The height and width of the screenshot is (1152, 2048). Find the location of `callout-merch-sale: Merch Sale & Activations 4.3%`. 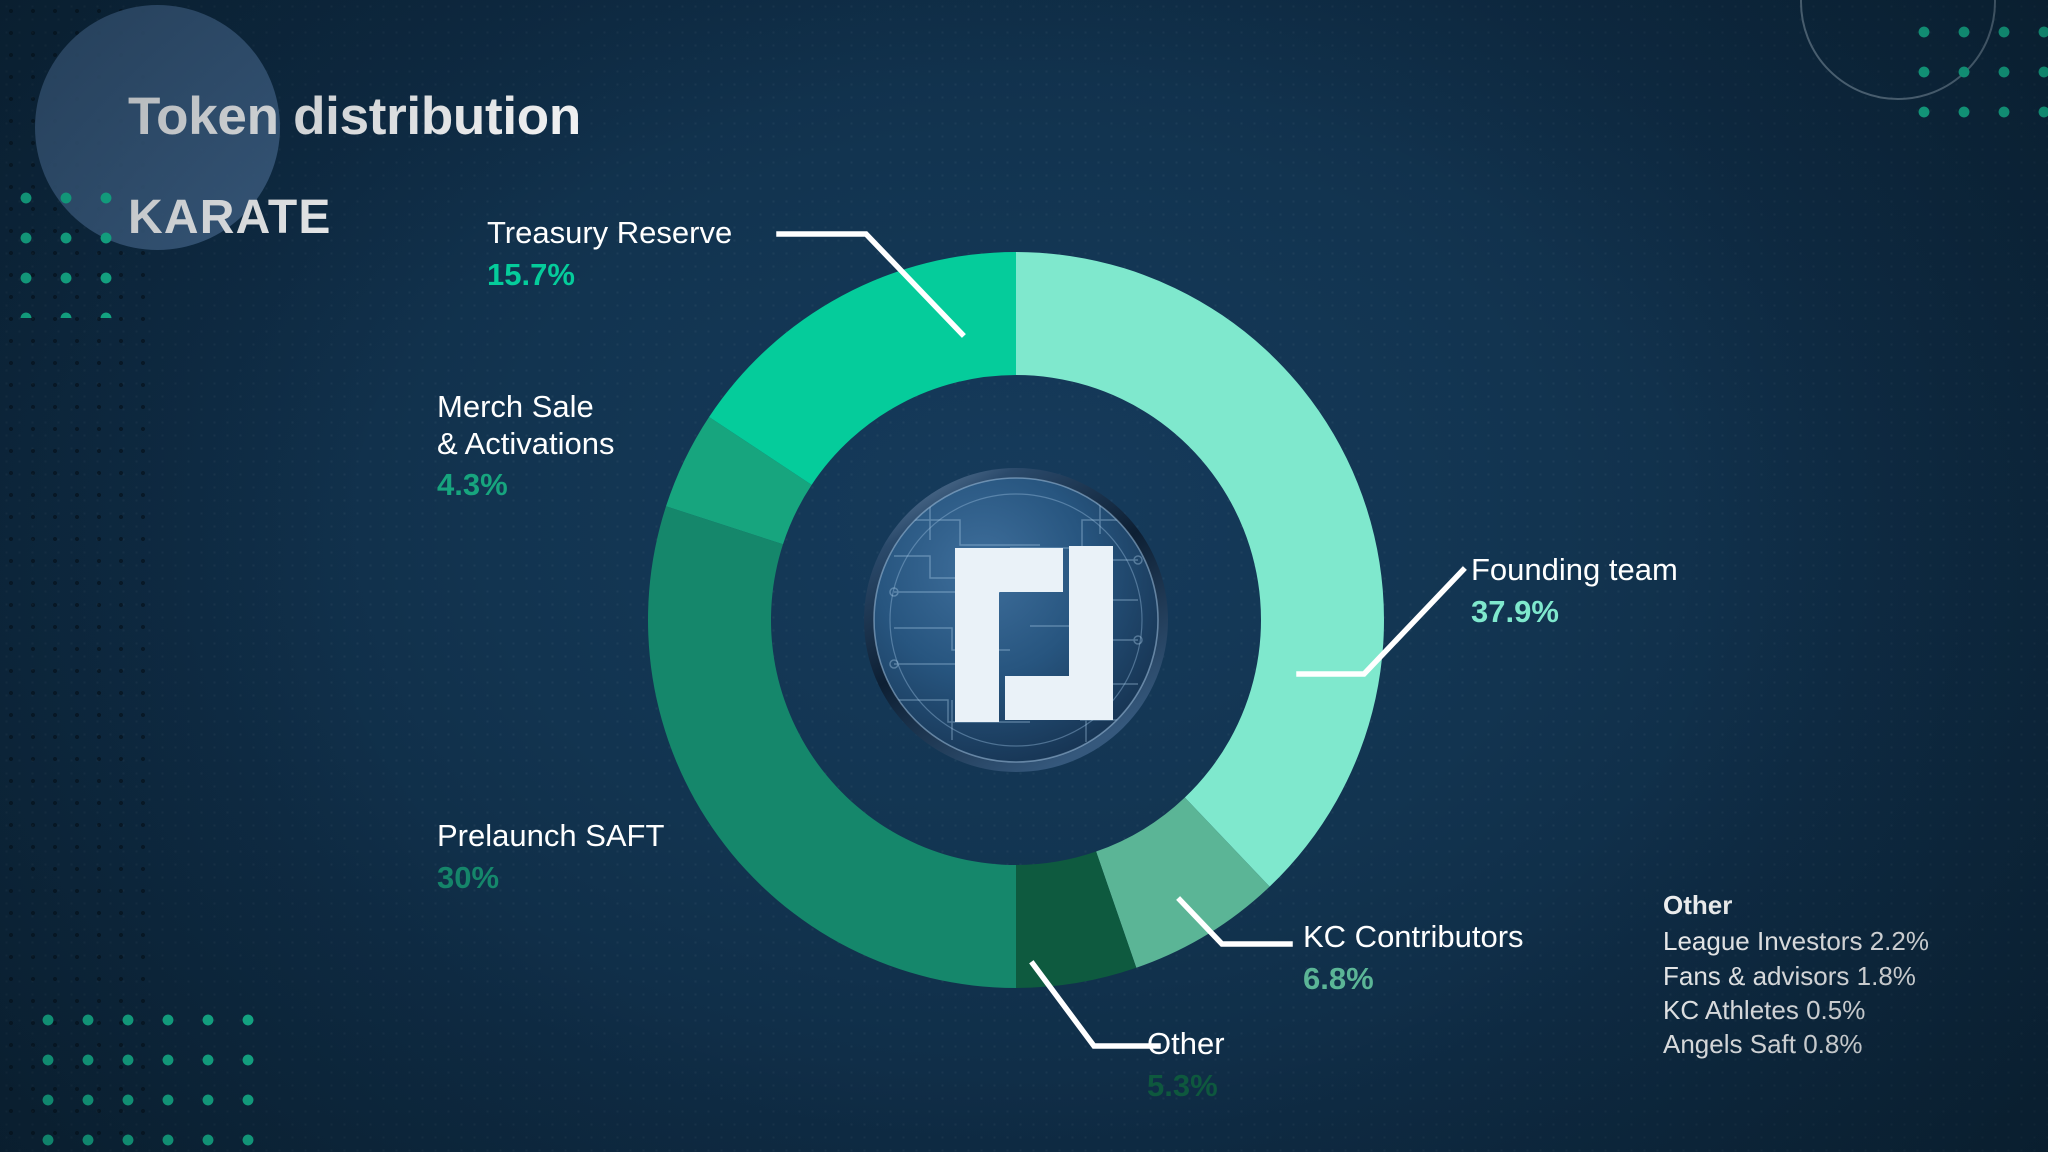

callout-merch-sale: Merch Sale & Activations 4.3% is located at coordinates (525, 446).